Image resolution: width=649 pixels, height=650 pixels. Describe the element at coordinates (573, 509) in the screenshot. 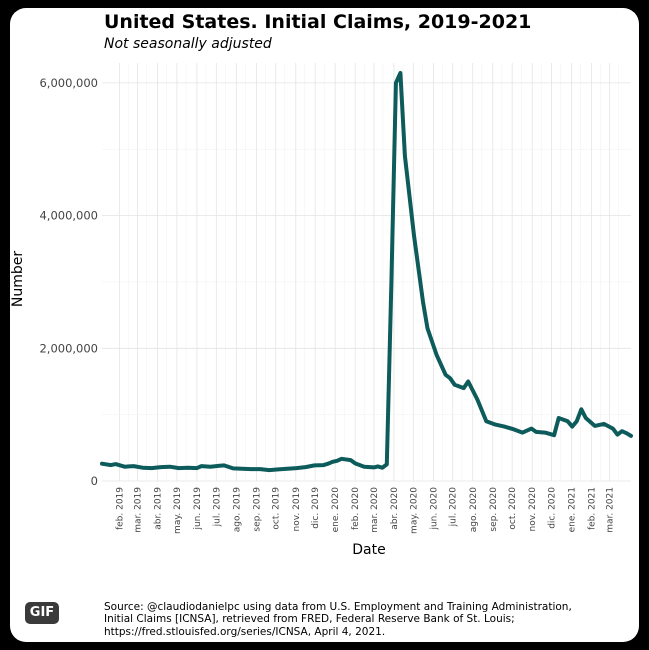

I see `x-tick-label: ene. 2021` at that location.